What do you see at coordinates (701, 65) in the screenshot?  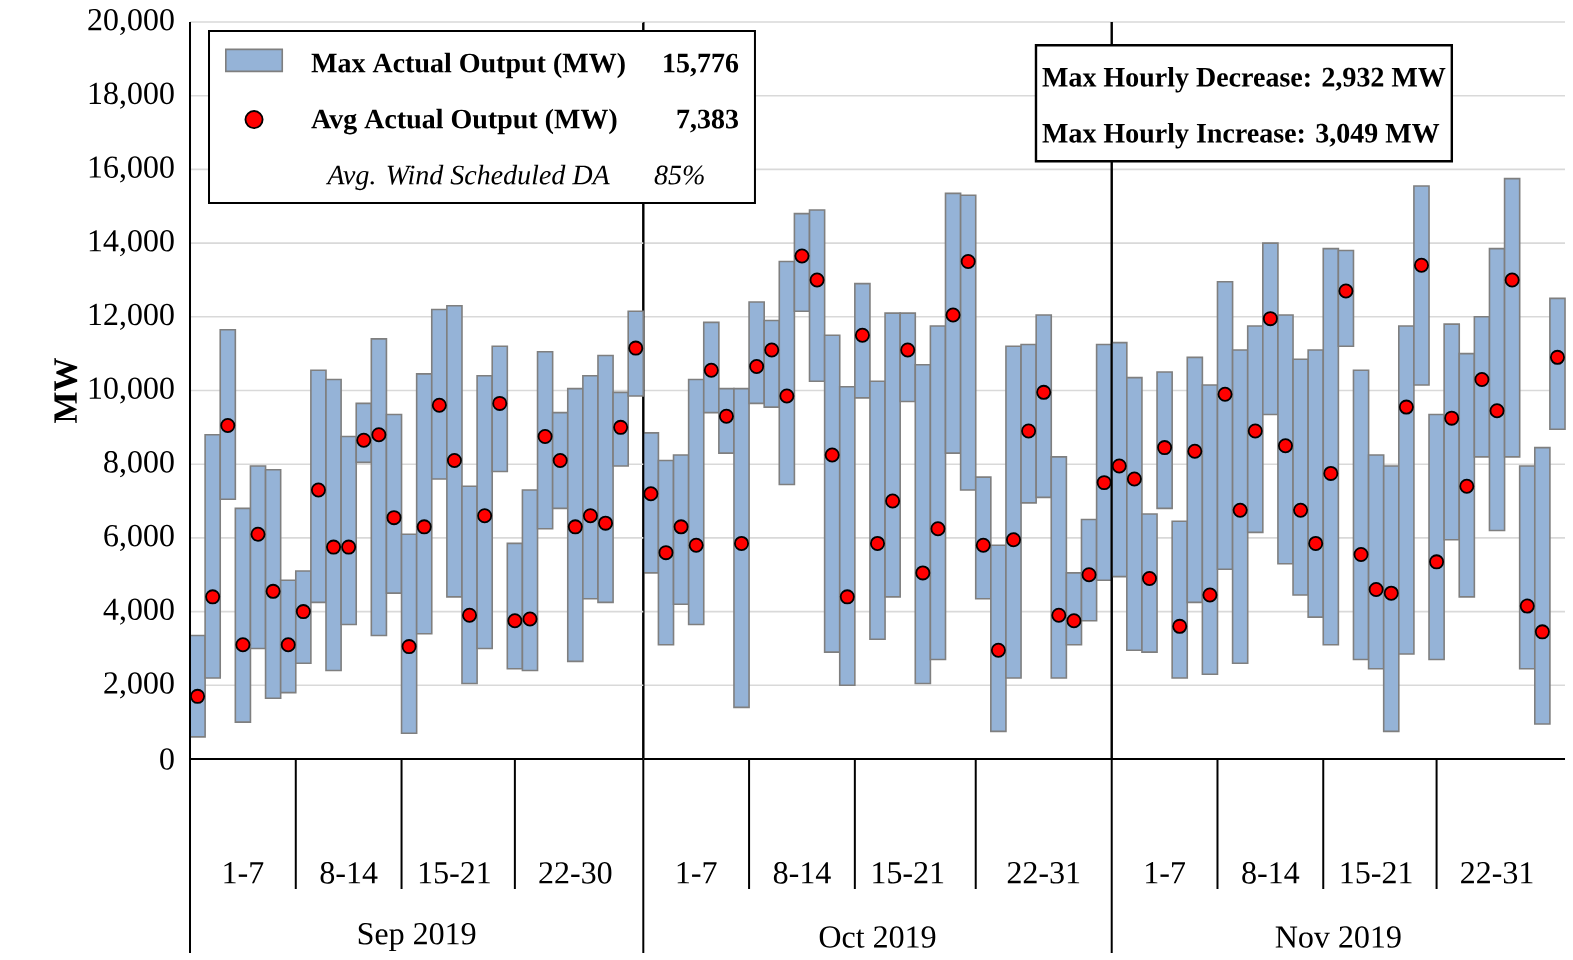 I see `annotation: 15,776` at bounding box center [701, 65].